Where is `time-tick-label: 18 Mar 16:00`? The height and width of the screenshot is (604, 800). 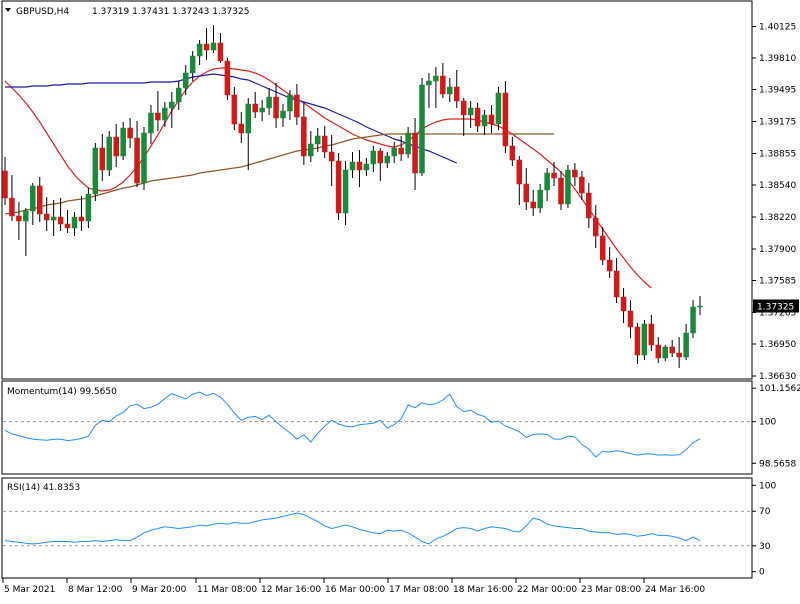 time-tick-label: 18 Mar 16:00 is located at coordinates (483, 590).